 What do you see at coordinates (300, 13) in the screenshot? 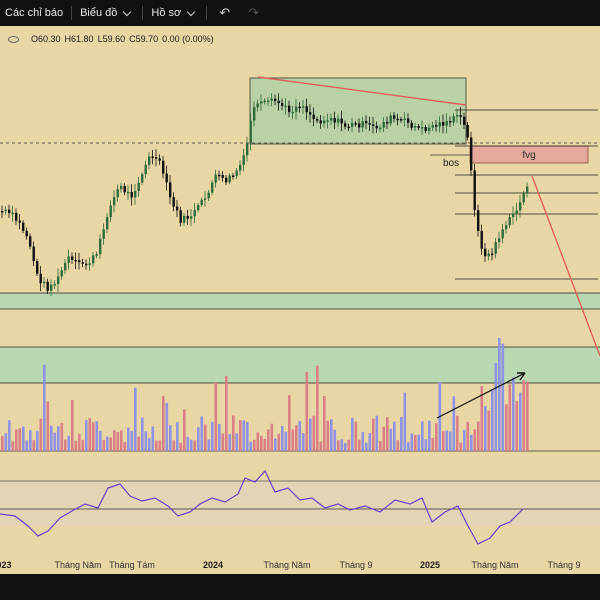
I see `top-toolbar: Các chỉ báo Biểu đồ Hồ sơ ↶ ↷` at bounding box center [300, 13].